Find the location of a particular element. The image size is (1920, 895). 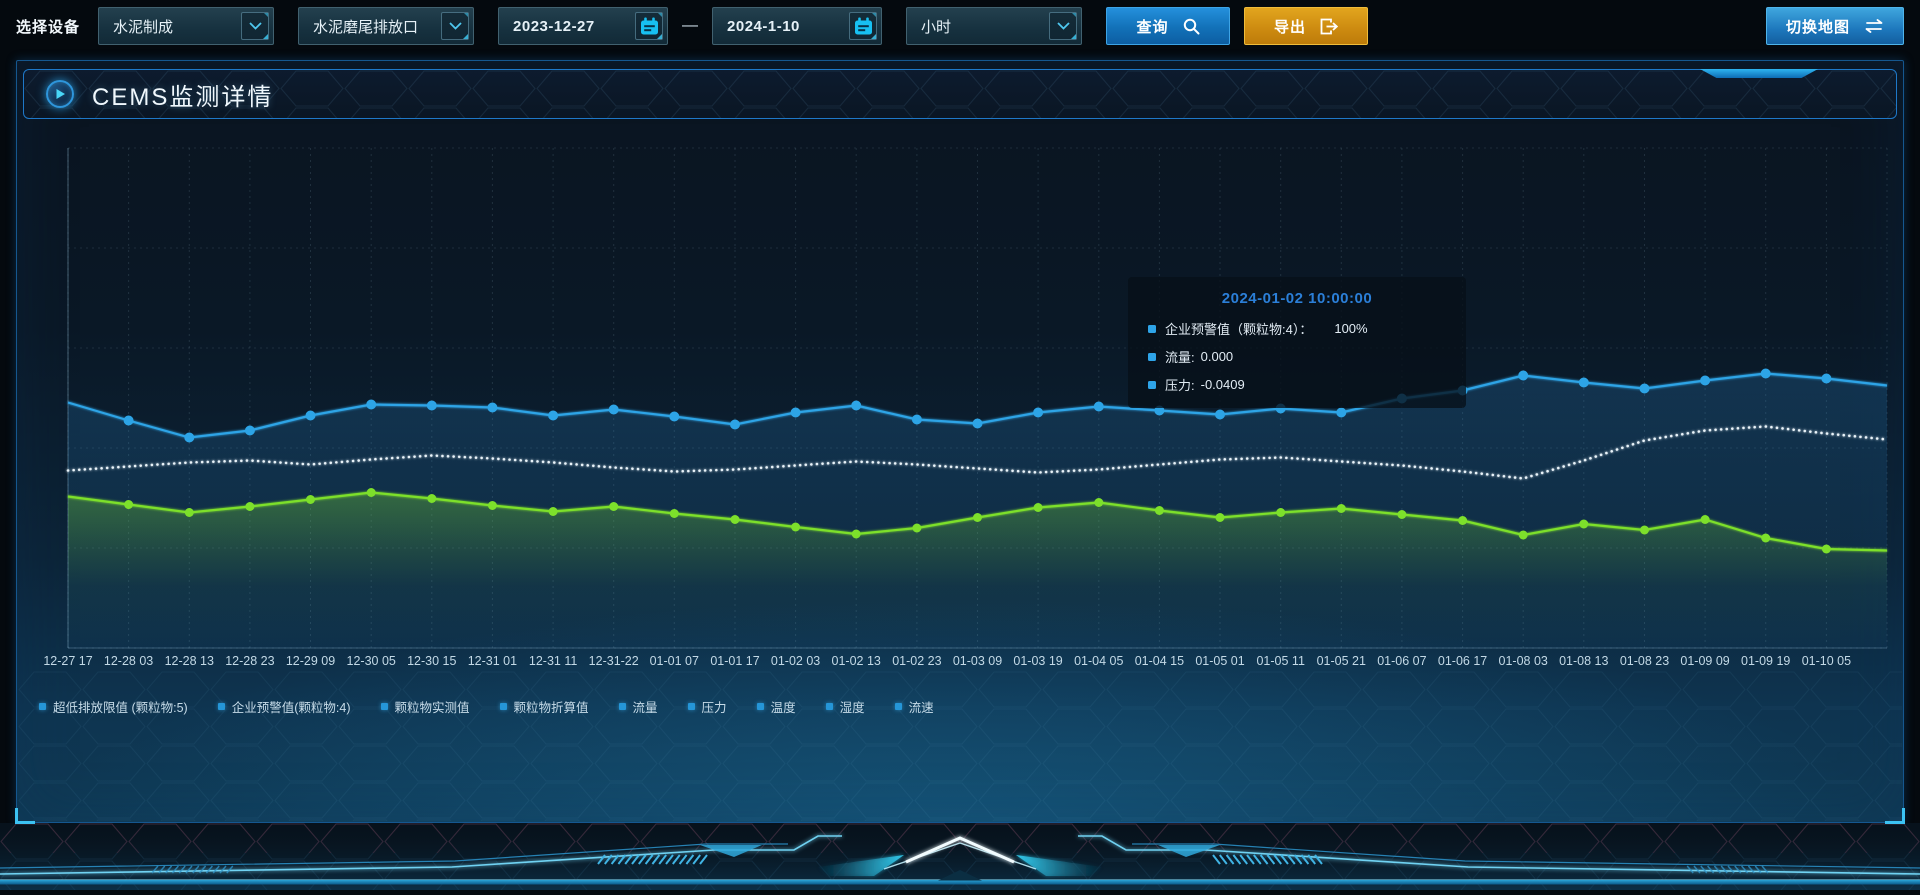

tooltip-value: -0.0409 is located at coordinates (1222, 384).